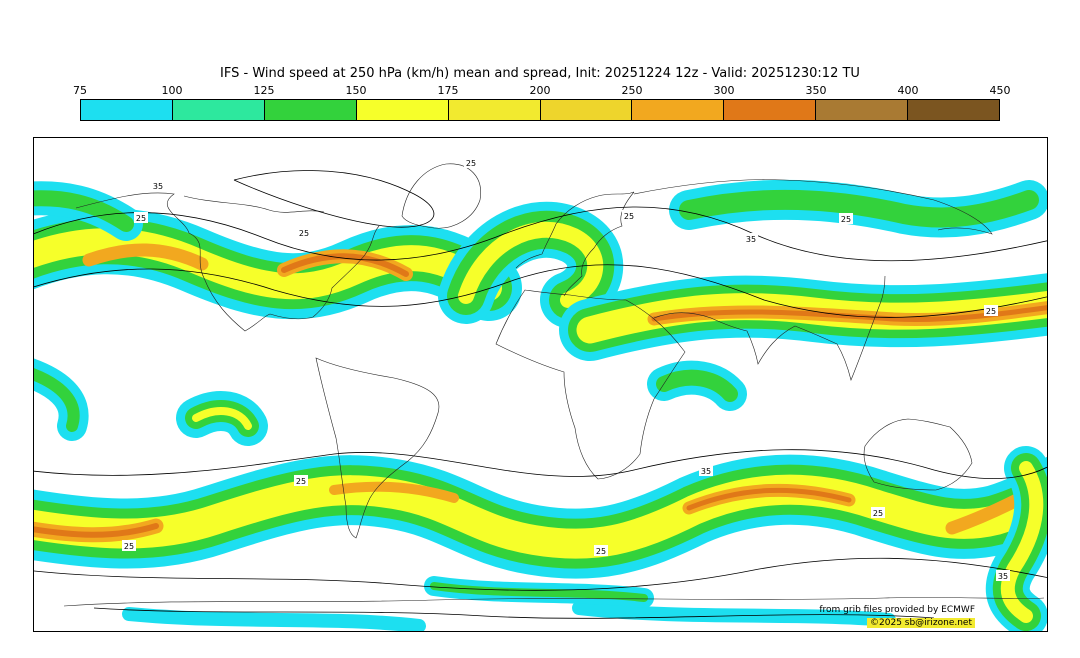  Describe the element at coordinates (172, 90) in the screenshot. I see `colorbar-tick-label: 100` at that location.